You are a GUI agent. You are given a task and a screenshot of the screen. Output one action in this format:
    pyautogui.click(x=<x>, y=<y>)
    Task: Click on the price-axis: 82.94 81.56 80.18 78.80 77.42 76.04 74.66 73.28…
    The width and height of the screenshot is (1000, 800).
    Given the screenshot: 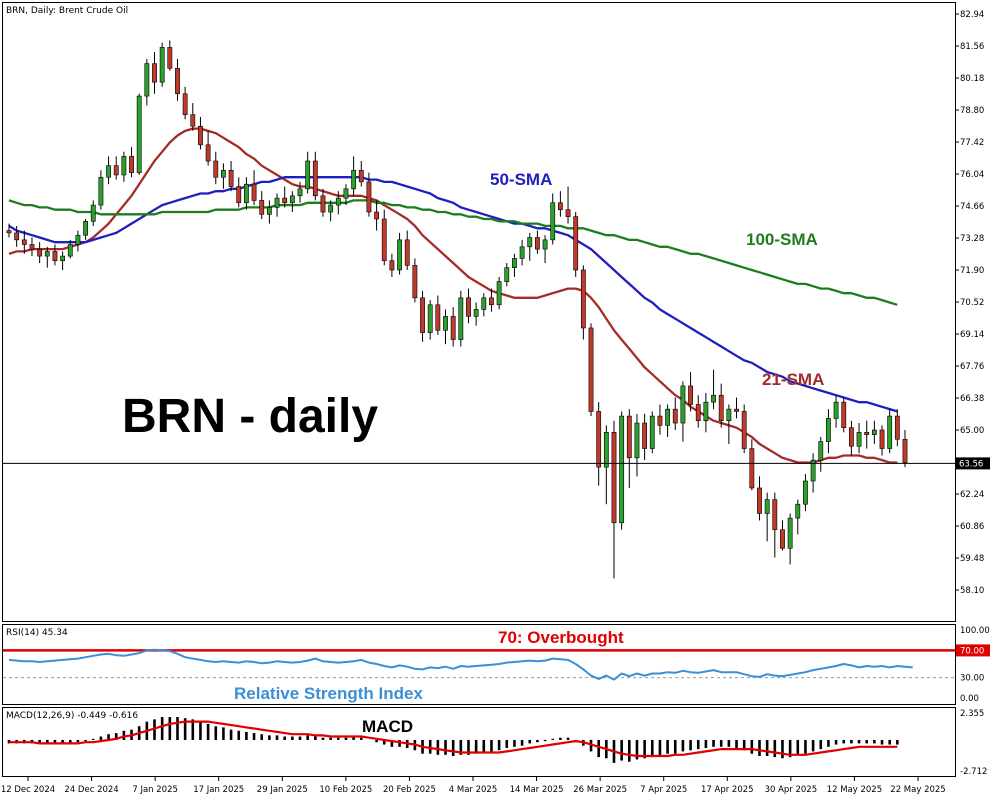 What is the action you would take?
    pyautogui.click(x=969, y=303)
    